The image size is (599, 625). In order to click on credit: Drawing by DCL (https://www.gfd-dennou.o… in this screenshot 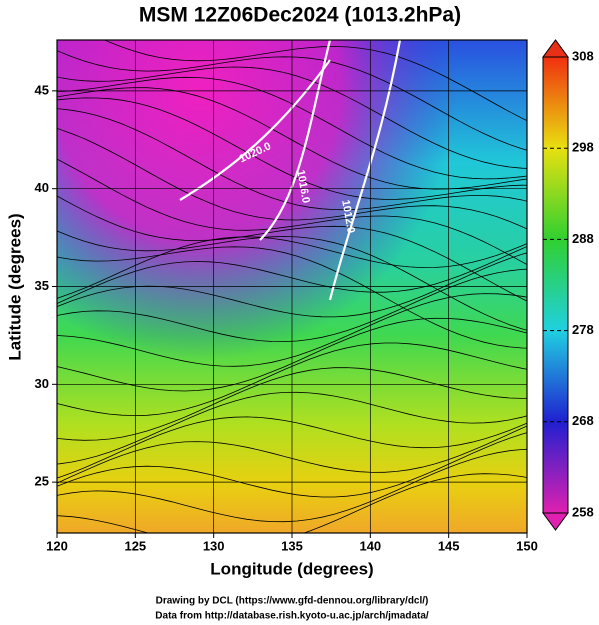, I will do `click(292, 601)`.